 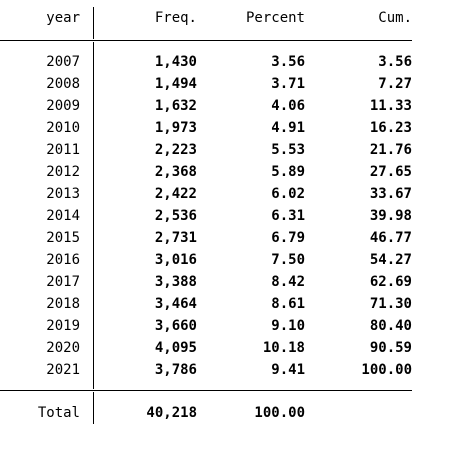 I want to click on row-cum: 11.33, so click(x=390, y=106).